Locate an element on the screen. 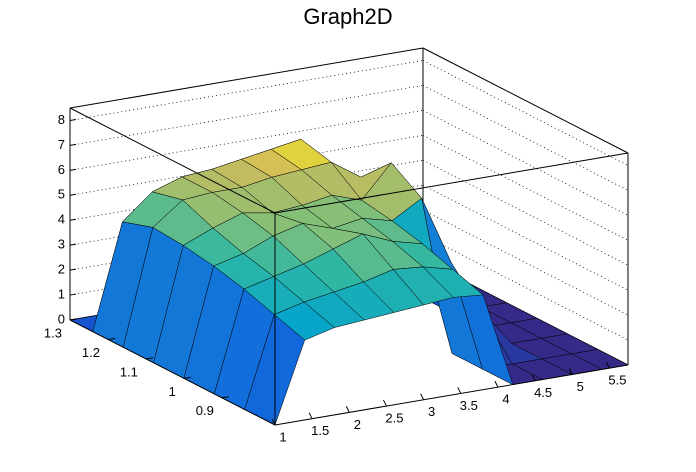  x-tick-label: 4.5 is located at coordinates (543, 392).